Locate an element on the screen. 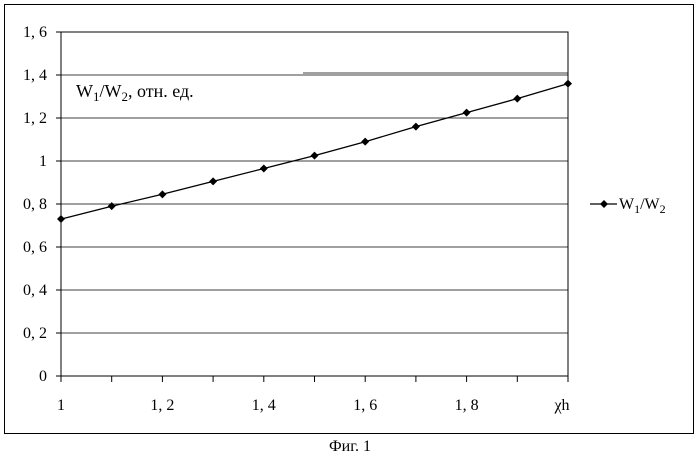  y-tick-label: 0 is located at coordinates (43, 376).